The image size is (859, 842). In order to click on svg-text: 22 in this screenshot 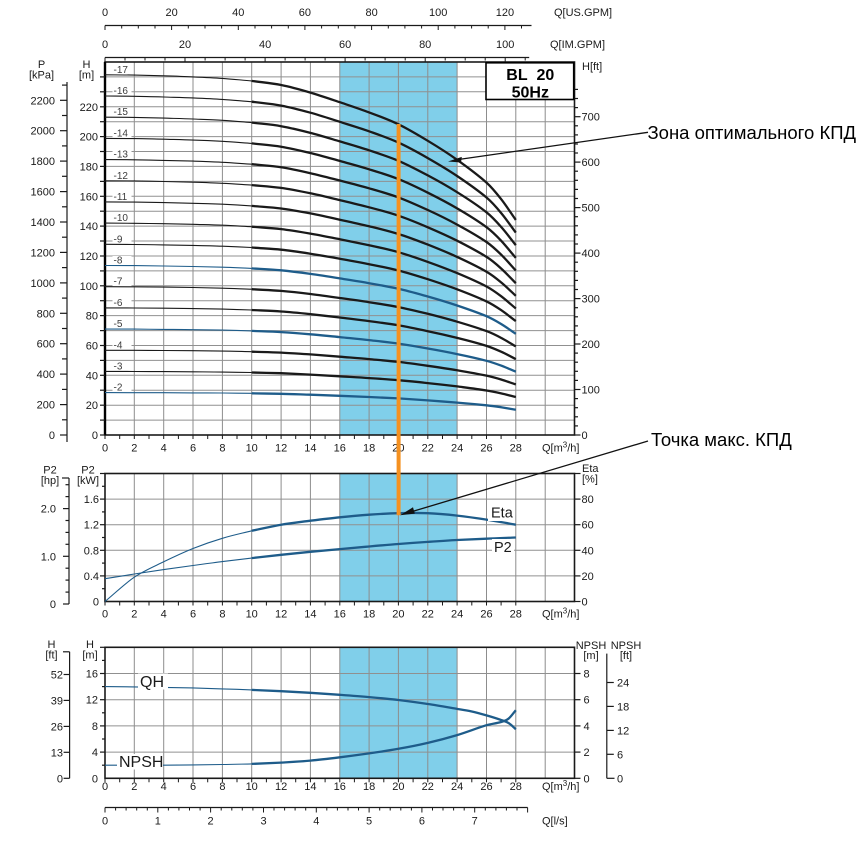, I will do `click(428, 615)`.